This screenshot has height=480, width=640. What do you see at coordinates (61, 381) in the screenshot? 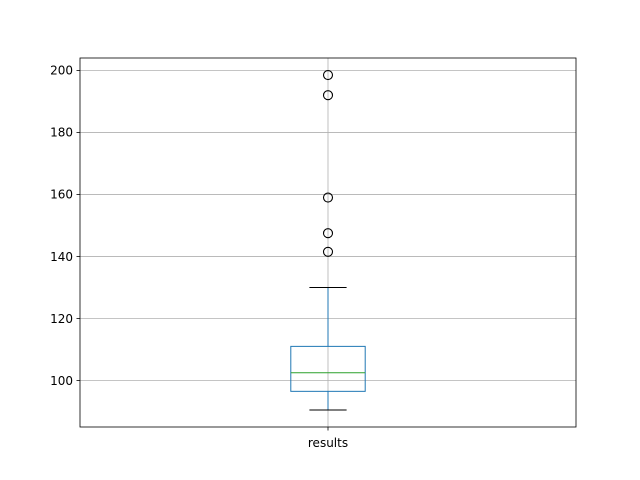
I see `y-tick-label: 100` at bounding box center [61, 381].